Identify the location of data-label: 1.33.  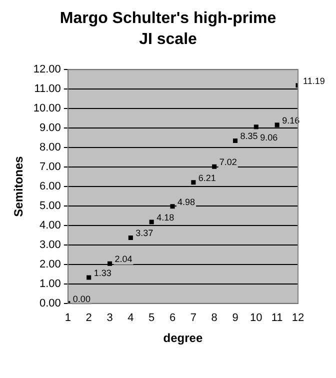
(103, 273).